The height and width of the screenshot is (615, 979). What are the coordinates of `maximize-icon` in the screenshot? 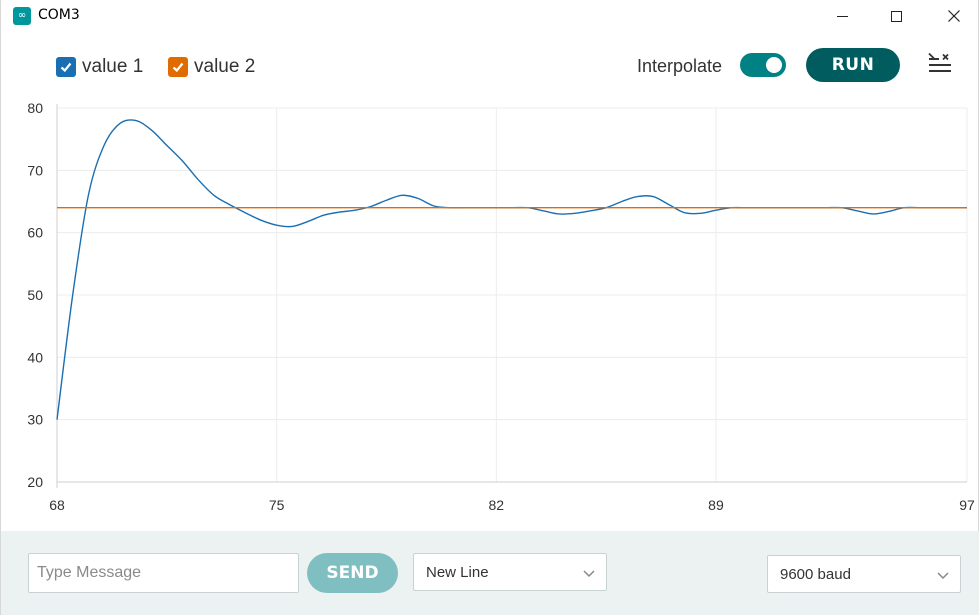 It's located at (896, 16).